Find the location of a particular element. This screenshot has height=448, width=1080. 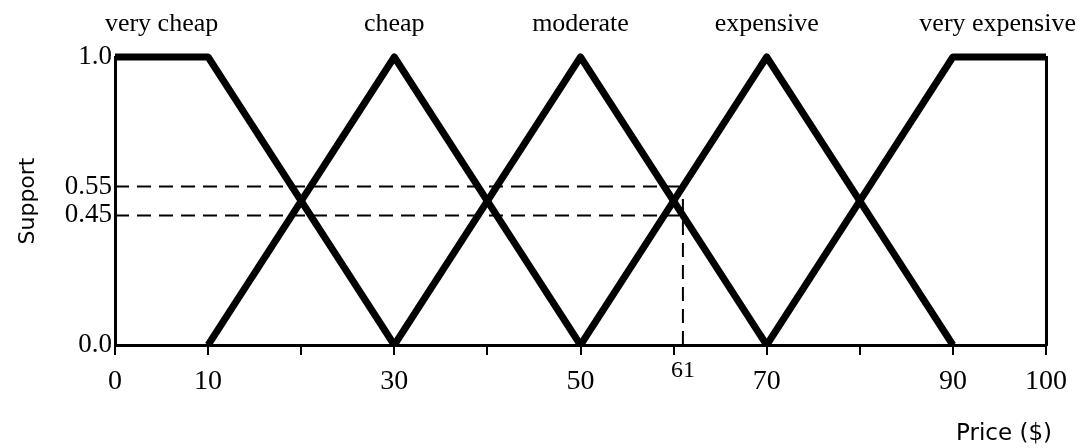

x-tick-label: 70 is located at coordinates (766, 380).